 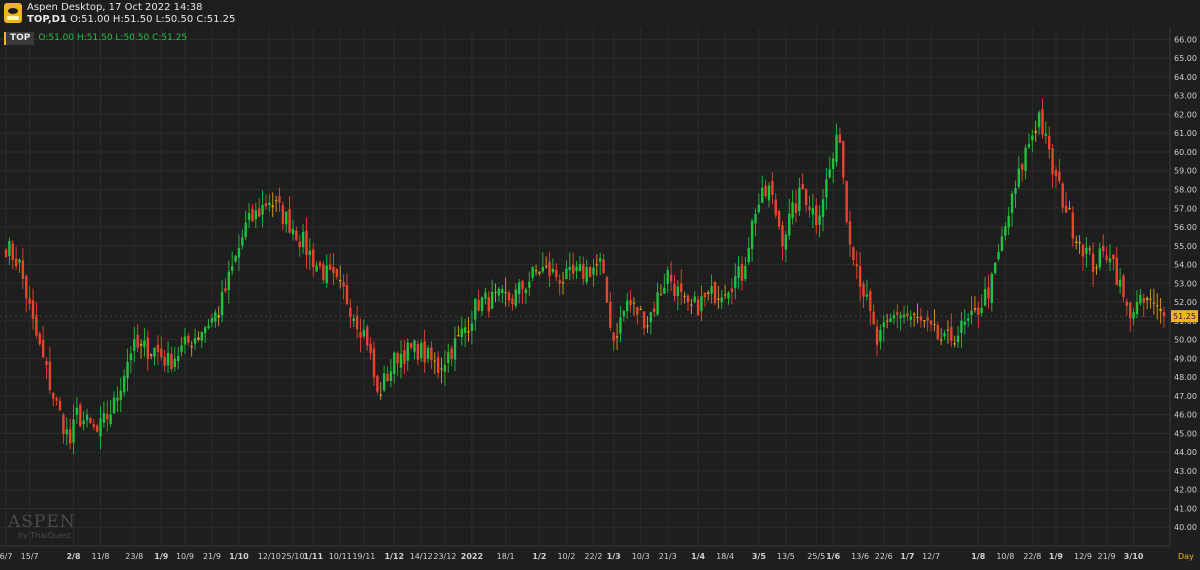 I want to click on x-tick-label: 10/3, so click(x=641, y=556).